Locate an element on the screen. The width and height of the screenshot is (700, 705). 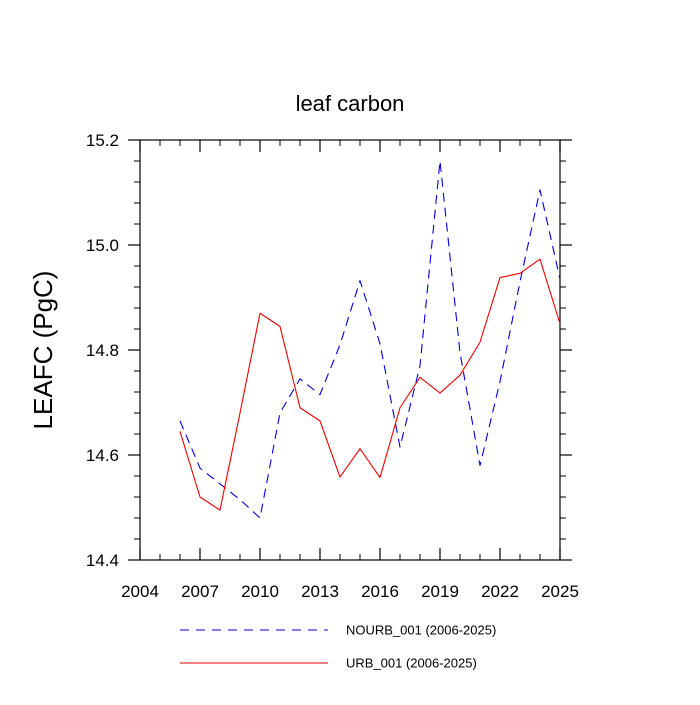
legend: NOURB_001 (2006-2025) URB_001 (2006-2025) is located at coordinates (338, 647).